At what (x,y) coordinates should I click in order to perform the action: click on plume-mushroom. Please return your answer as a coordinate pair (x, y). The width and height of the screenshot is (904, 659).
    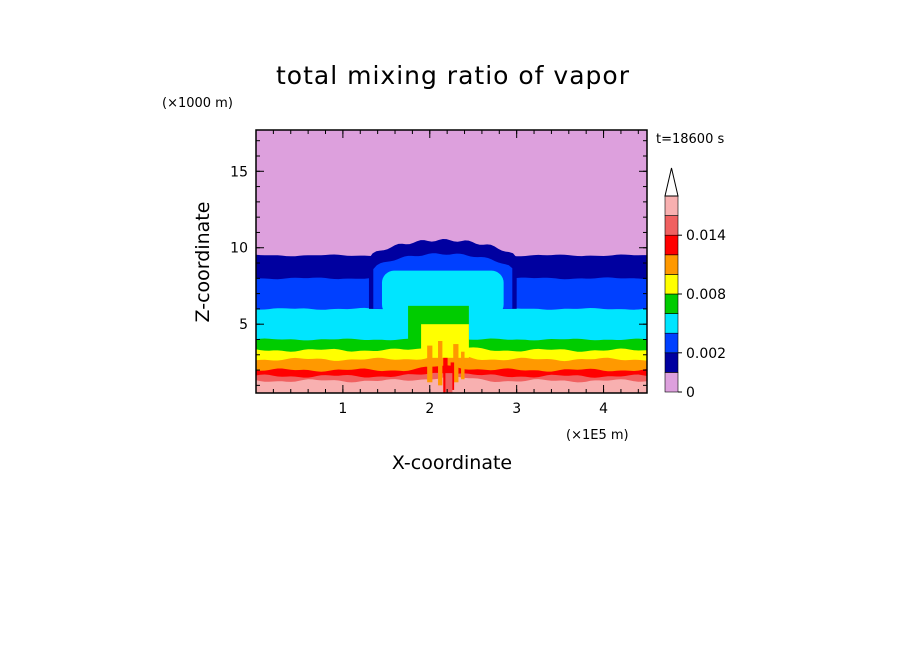
    Looking at the image, I should click on (442, 293).